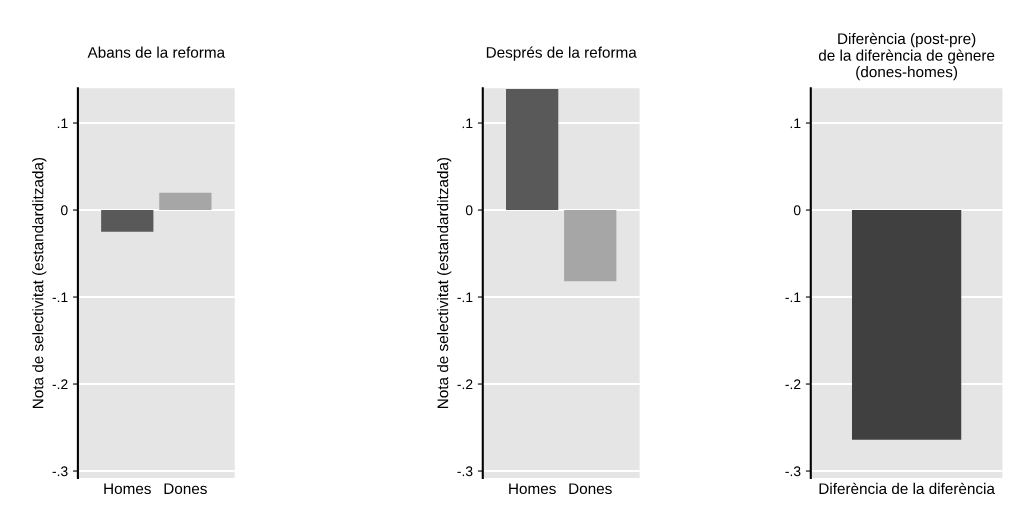 The width and height of the screenshot is (1025, 519). Describe the element at coordinates (906, 56) in the screenshot. I see `chart-title: Diferència (post-pre) de la diferència de gènere (dones-homes)` at that location.